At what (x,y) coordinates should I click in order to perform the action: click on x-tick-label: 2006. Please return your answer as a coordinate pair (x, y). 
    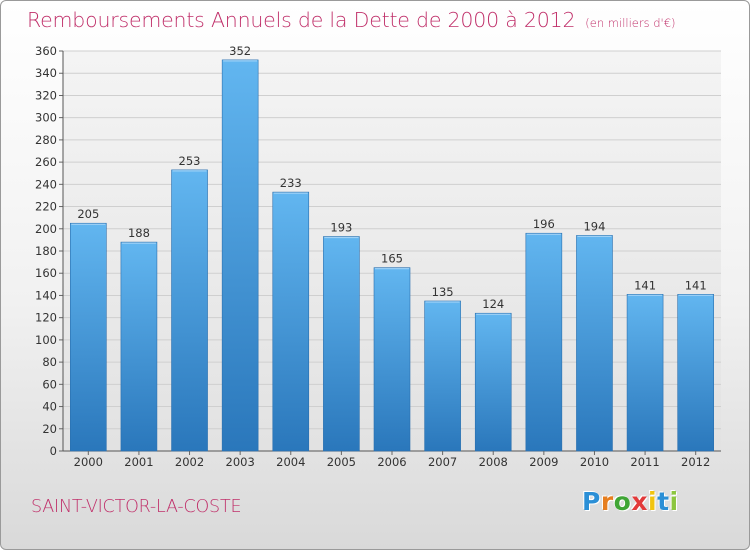
    Looking at the image, I should click on (391, 462).